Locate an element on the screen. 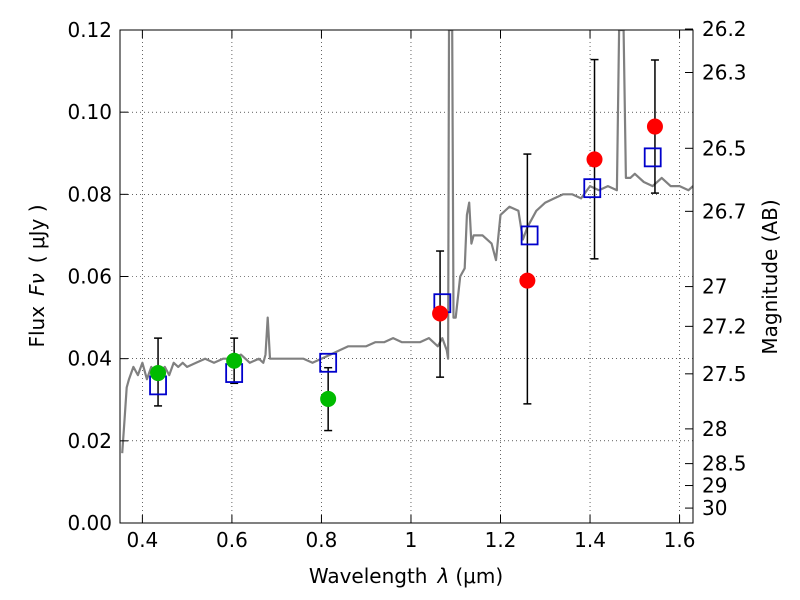 This screenshot has height=600, width=800. magnitude-tick-label: 27 is located at coordinates (714, 287).